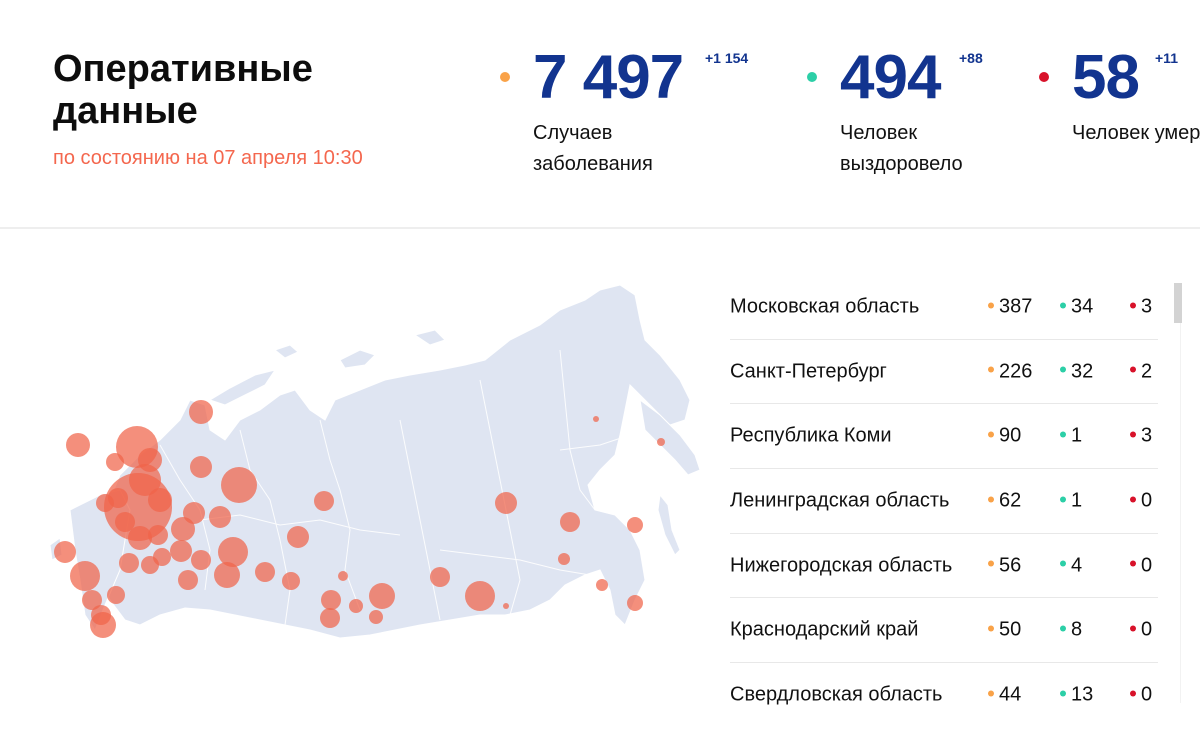 This screenshot has height=746, width=1200. I want to click on region-name: Московская область, so click(825, 306).